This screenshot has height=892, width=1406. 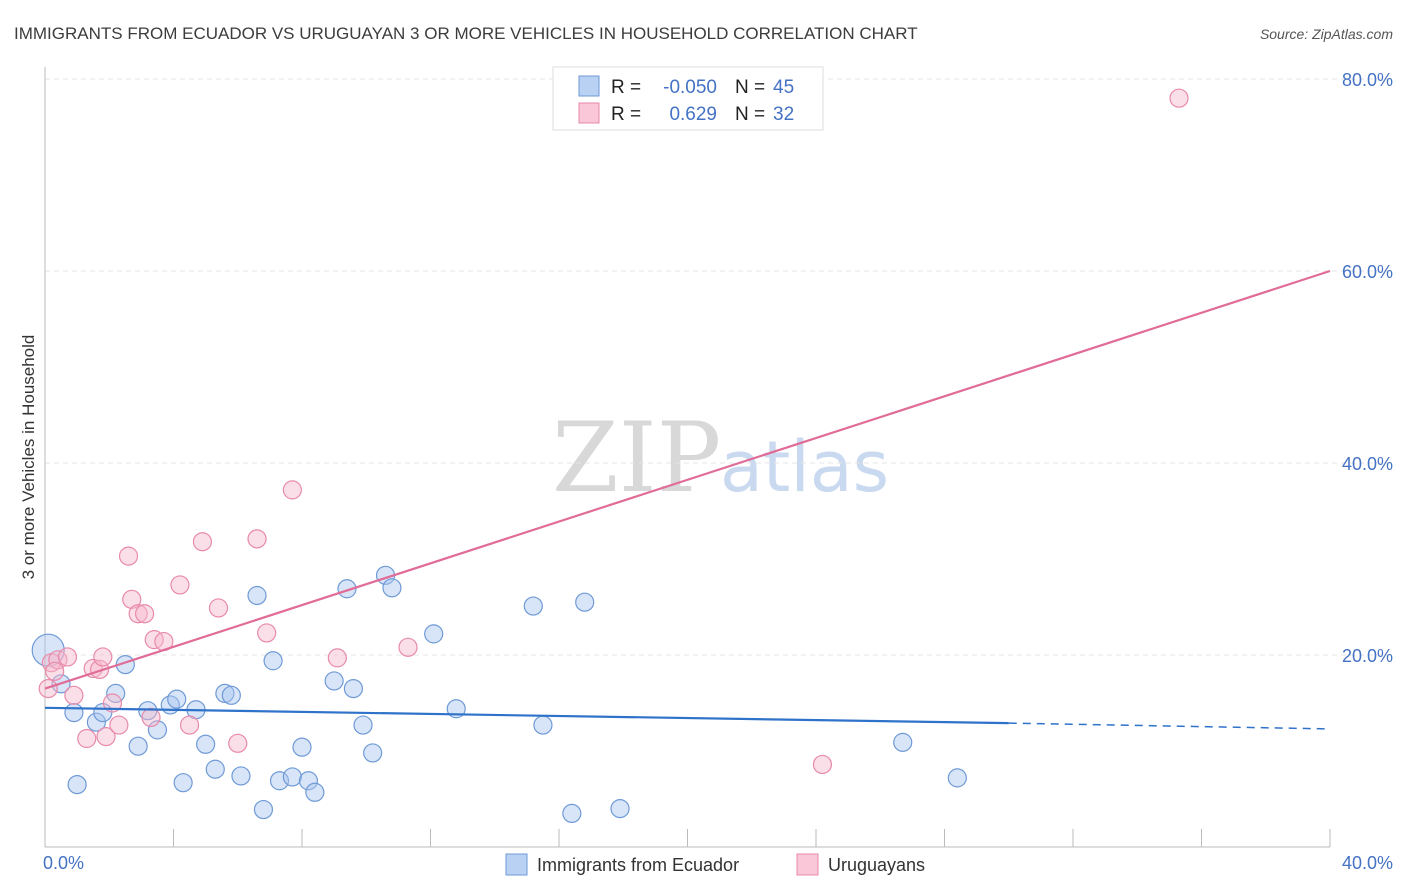 I want to click on legend-n-label-uruguayans: N =, so click(x=750, y=114).